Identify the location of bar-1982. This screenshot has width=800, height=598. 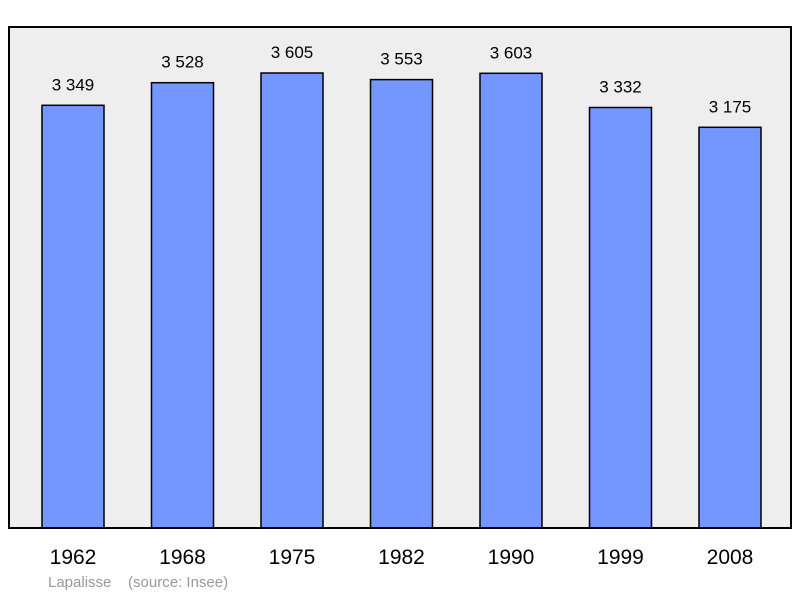
(401, 303).